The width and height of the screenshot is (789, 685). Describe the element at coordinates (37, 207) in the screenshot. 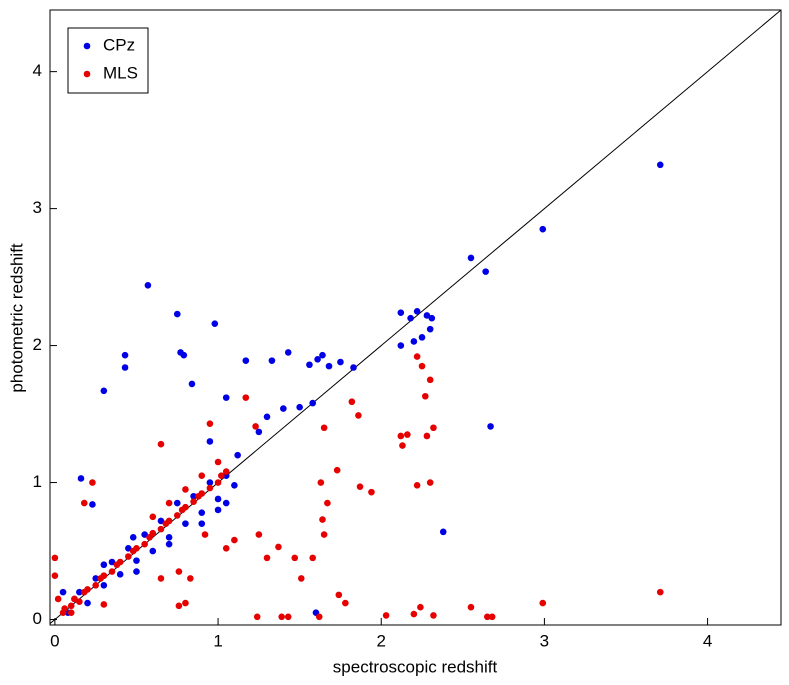

I see `y-tick-label: 3` at that location.